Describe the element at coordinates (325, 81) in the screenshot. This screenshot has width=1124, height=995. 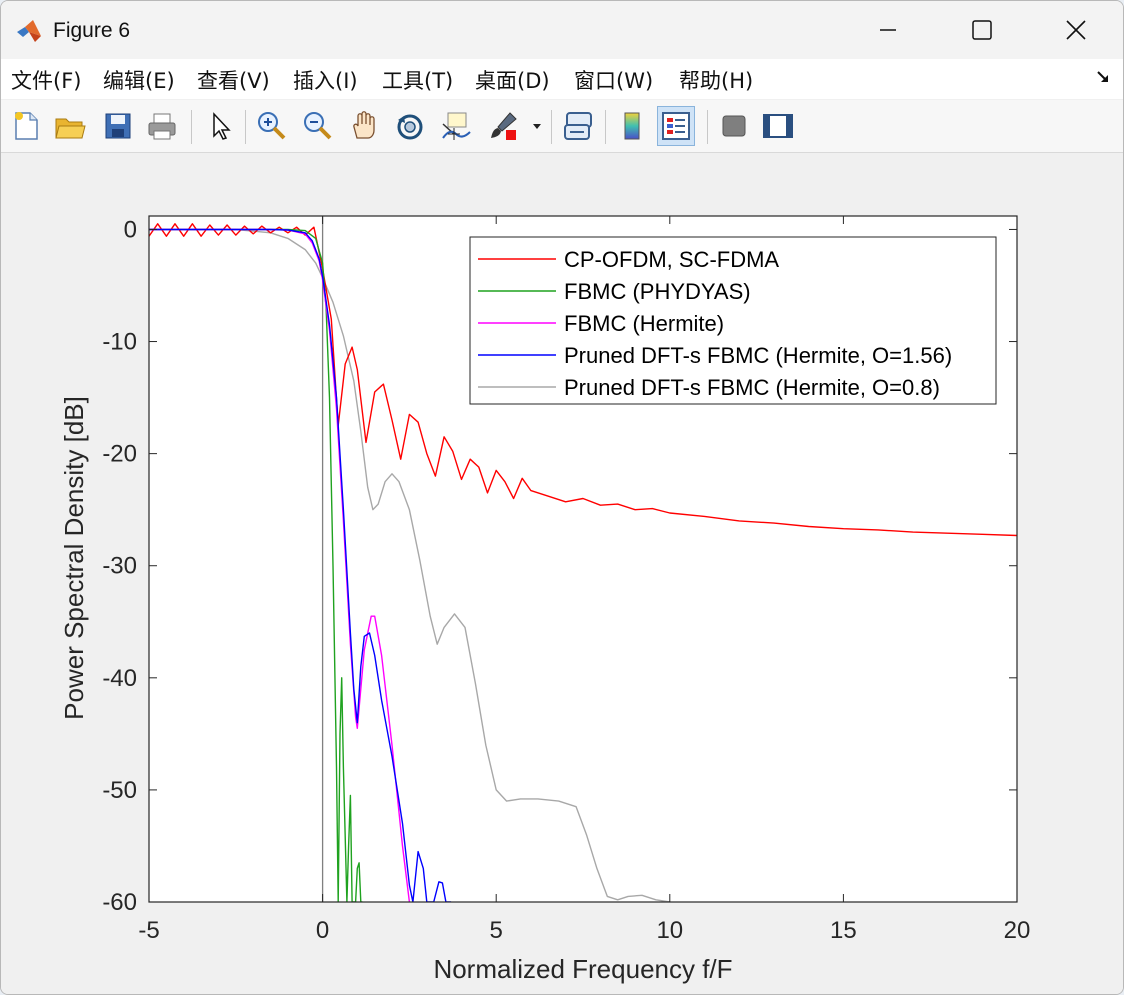
I see `menu-insert: 插入(I)` at that location.